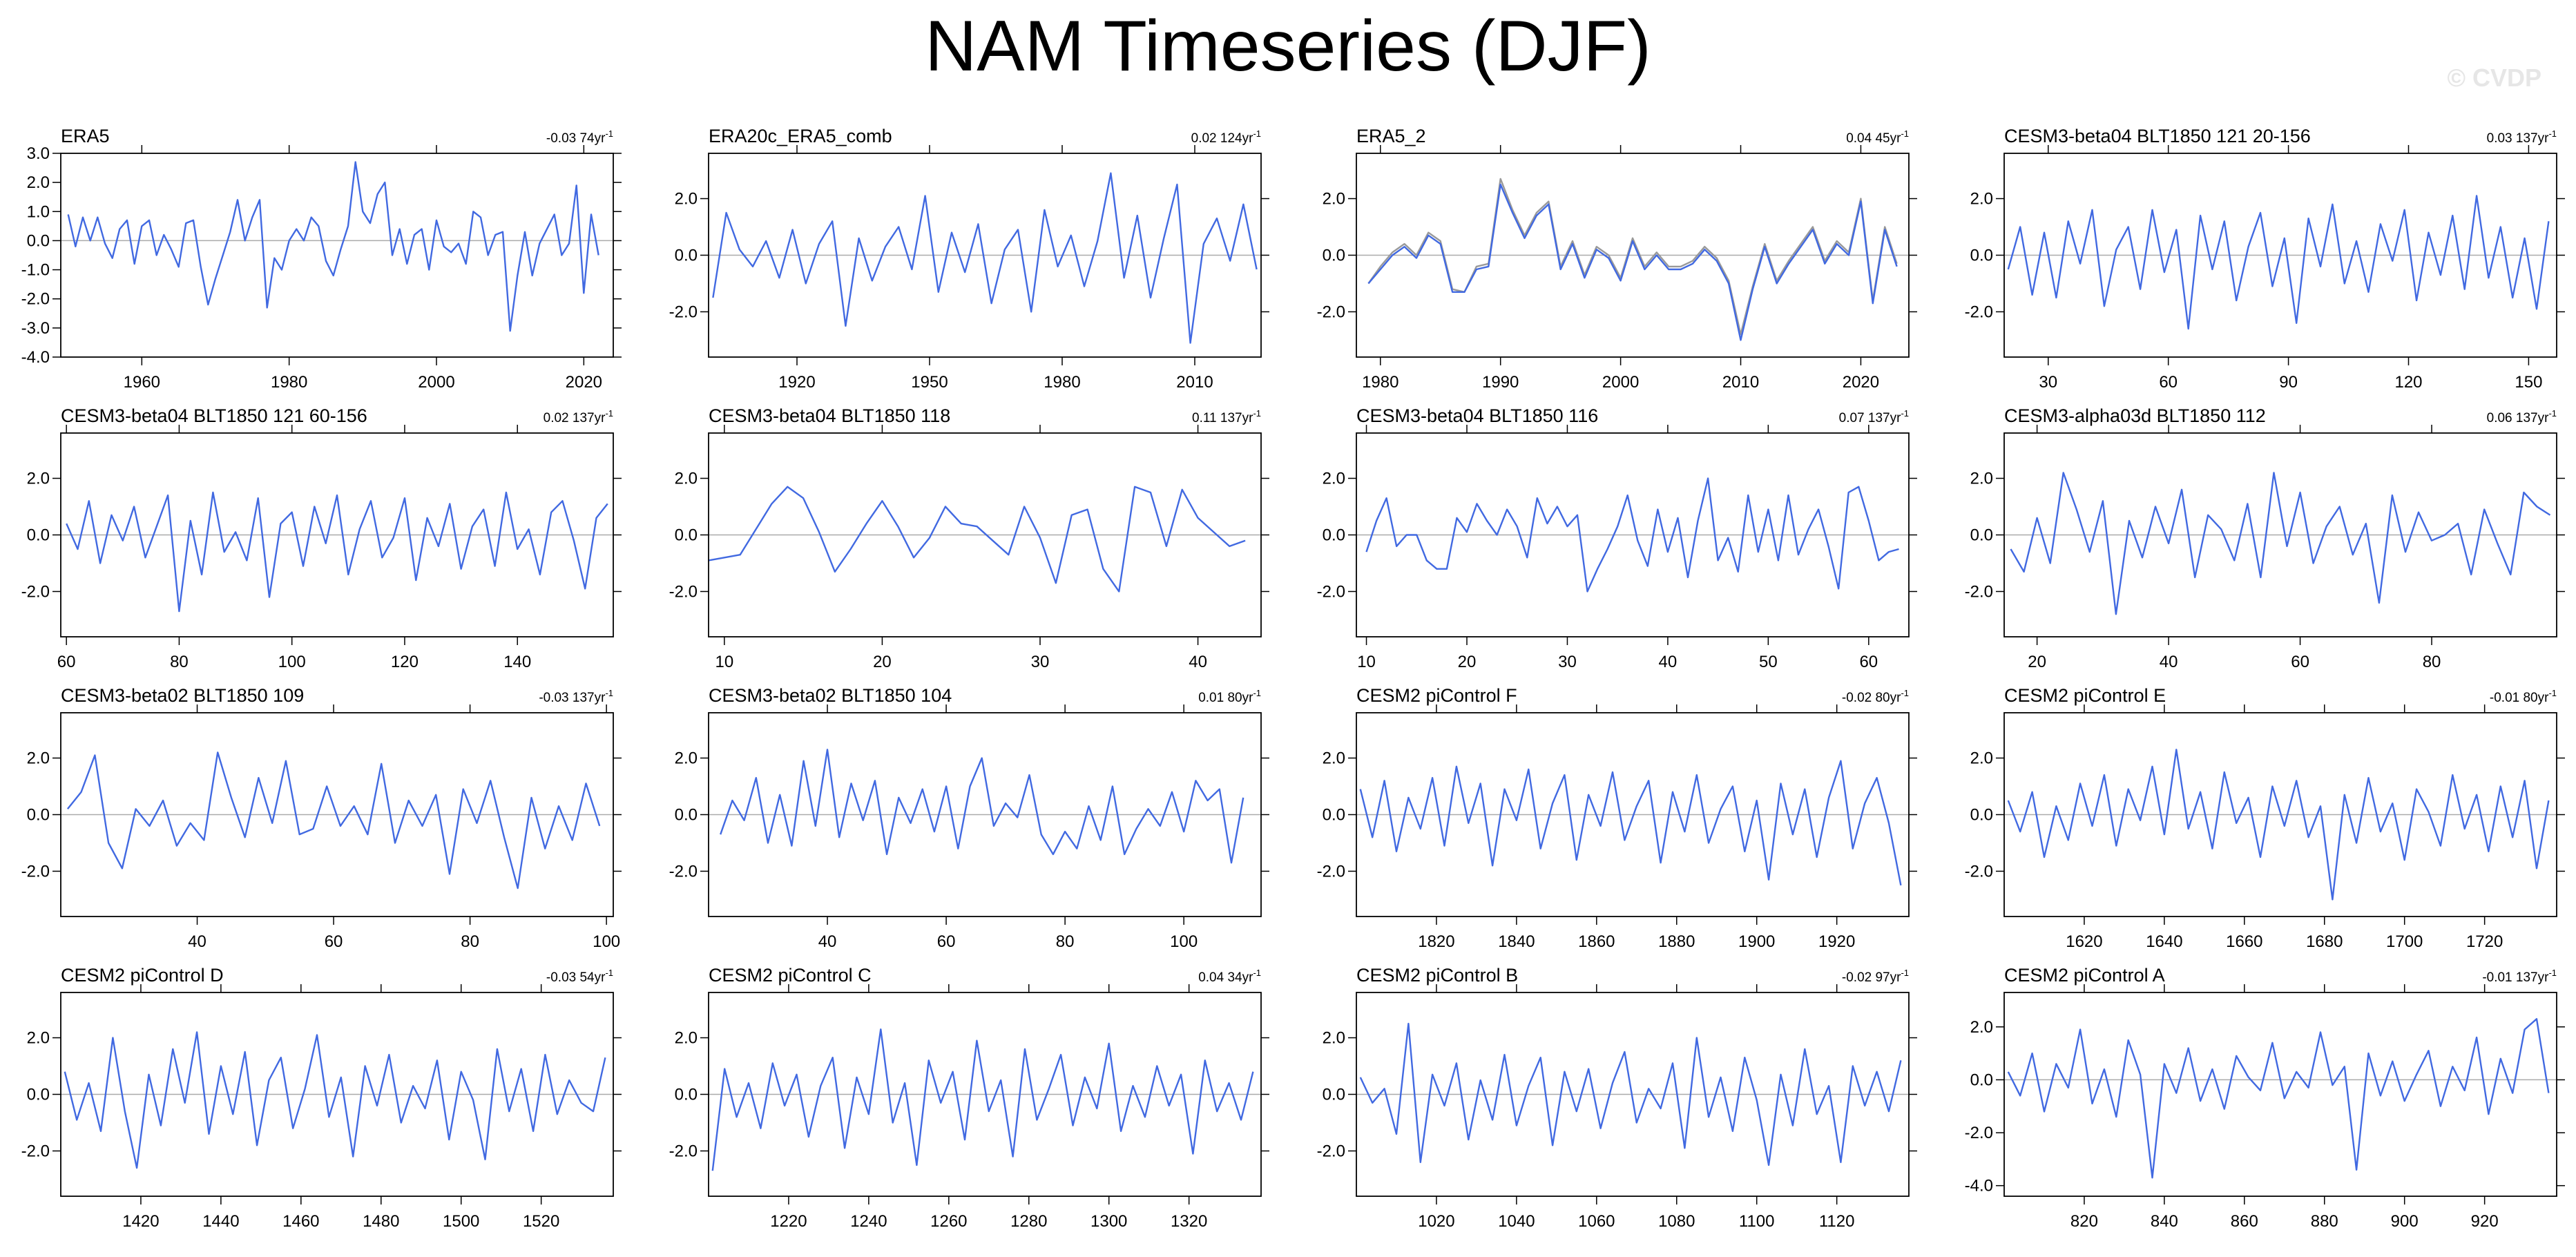 The width and height of the screenshot is (2576, 1257). Describe the element at coordinates (790, 976) in the screenshot. I see `panel-title: CESM2 piControl C` at that location.